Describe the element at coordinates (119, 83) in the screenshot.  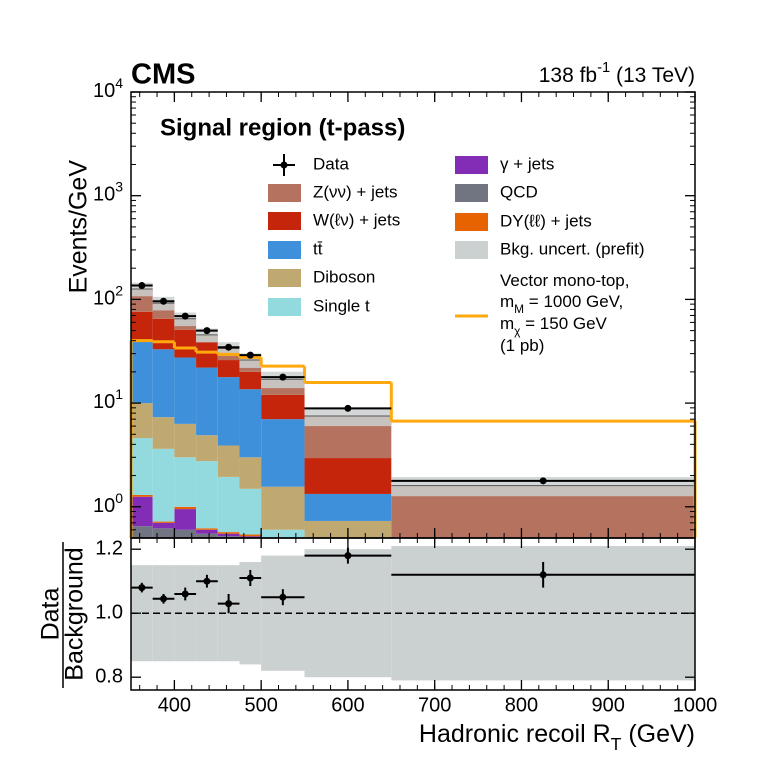
I see `y-tick-exp: 4` at that location.